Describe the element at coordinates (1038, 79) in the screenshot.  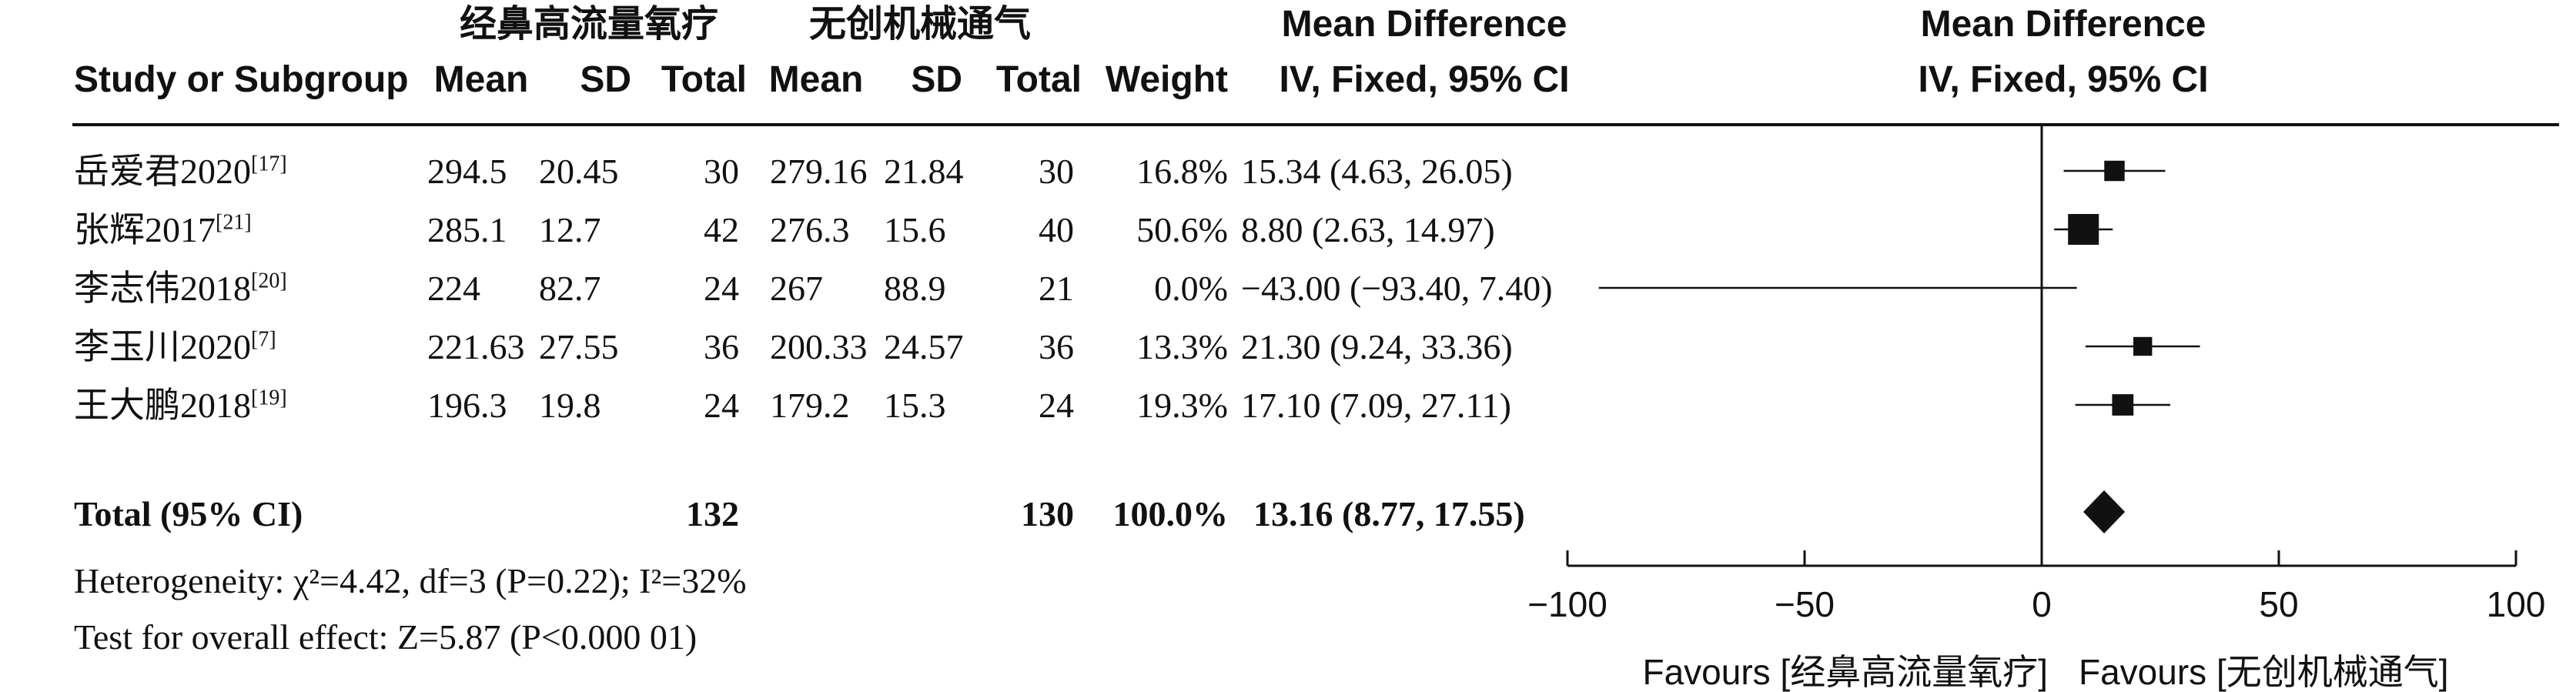
I see `total2-column-header: Total` at that location.